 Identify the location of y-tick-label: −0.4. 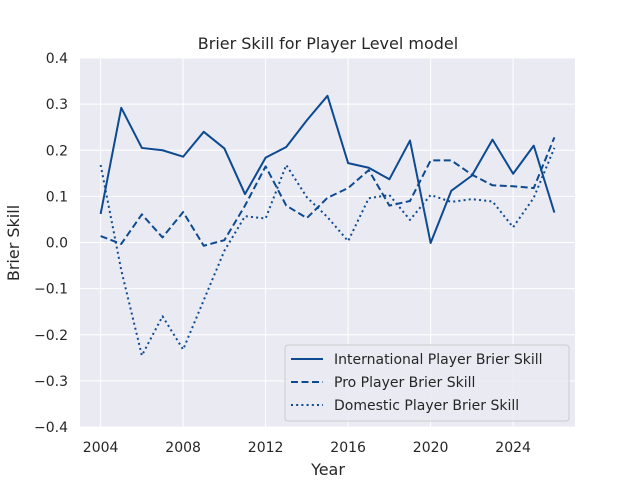
(51, 428).